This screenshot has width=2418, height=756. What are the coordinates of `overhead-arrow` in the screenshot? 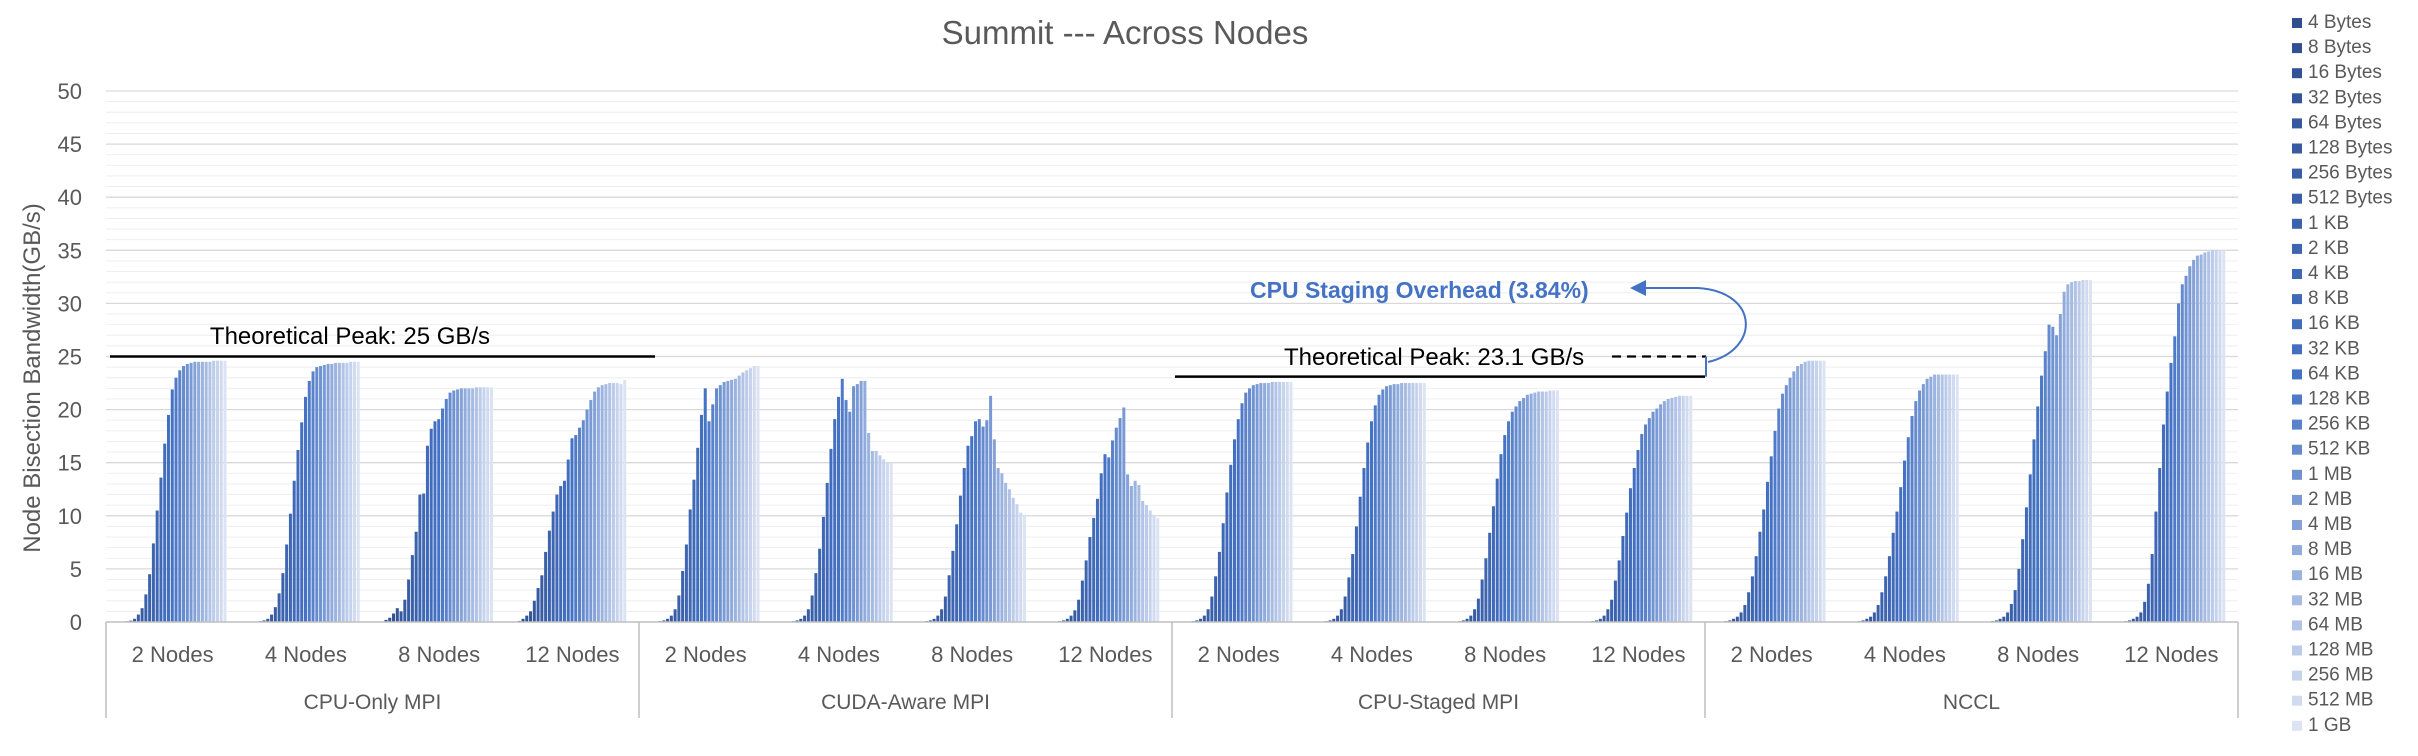 It's located at (1689, 325).